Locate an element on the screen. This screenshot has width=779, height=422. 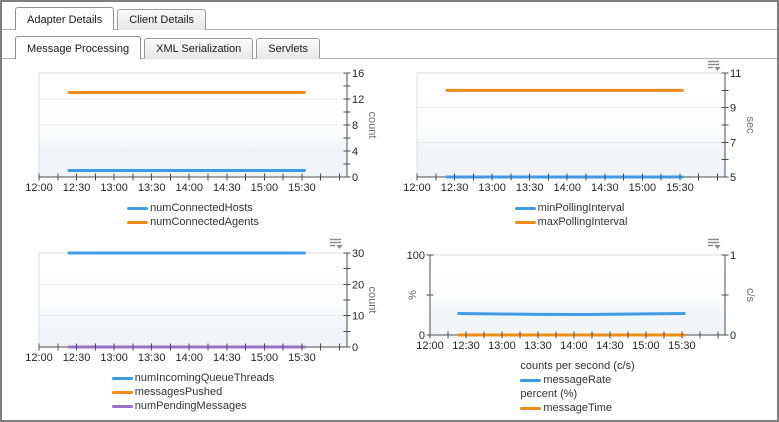
legend-label: numConnectedAgents is located at coordinates (204, 222).